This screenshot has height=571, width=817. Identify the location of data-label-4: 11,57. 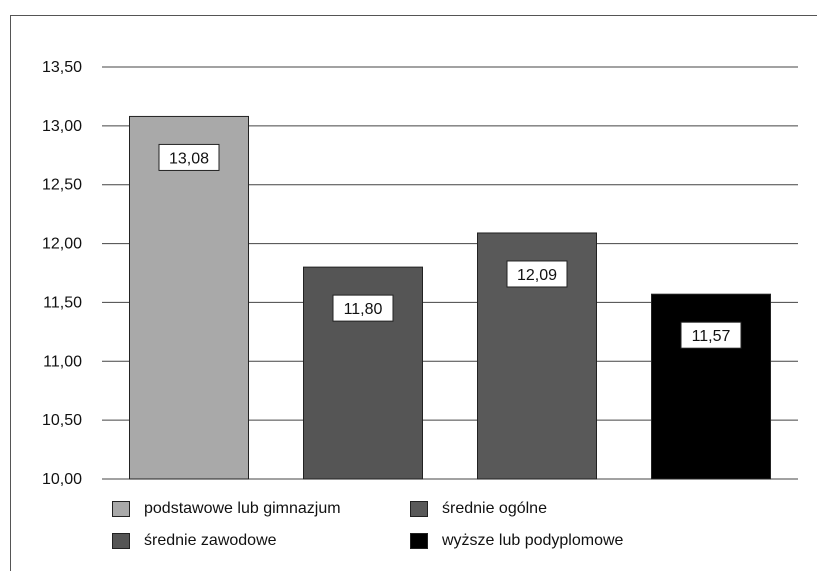
(711, 336).